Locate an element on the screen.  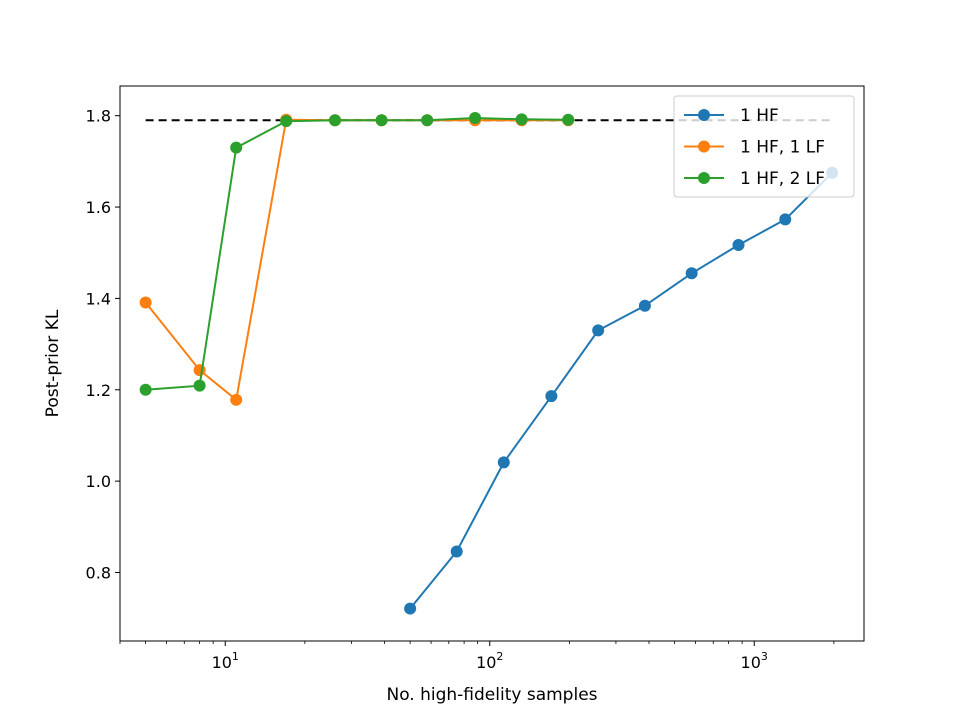
x-tick-label: 10³ is located at coordinates (754, 661).